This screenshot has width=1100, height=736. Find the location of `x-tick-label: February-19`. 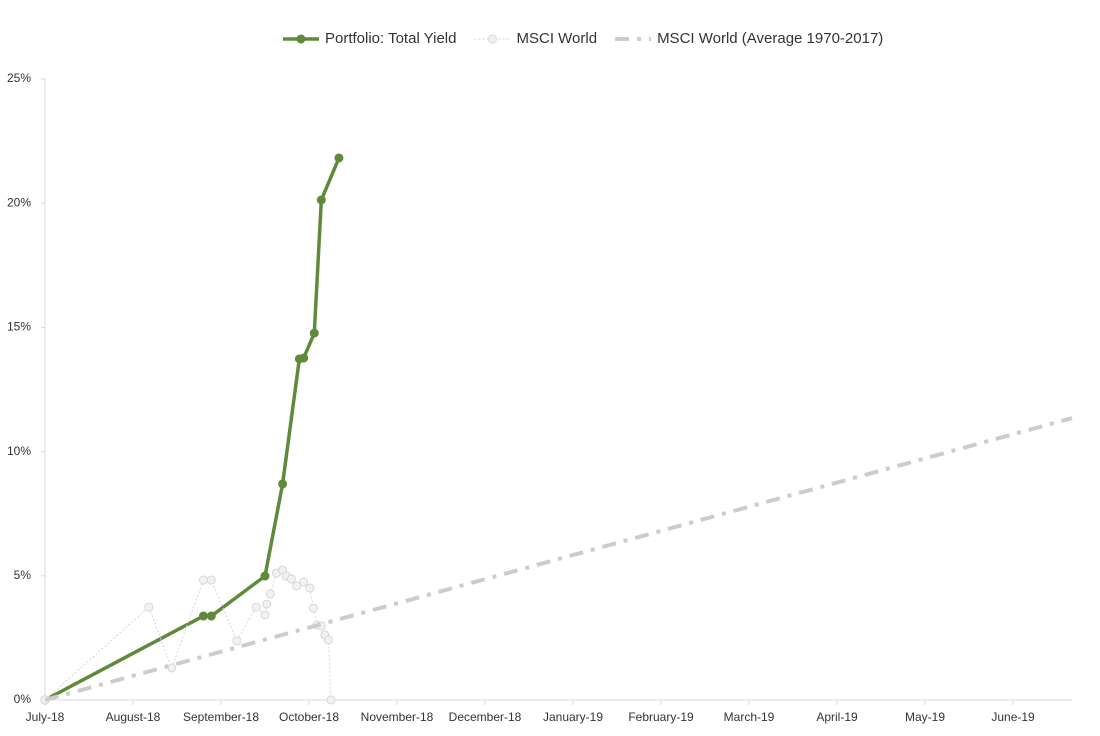

x-tick-label: February-19 is located at coordinates (661, 717).